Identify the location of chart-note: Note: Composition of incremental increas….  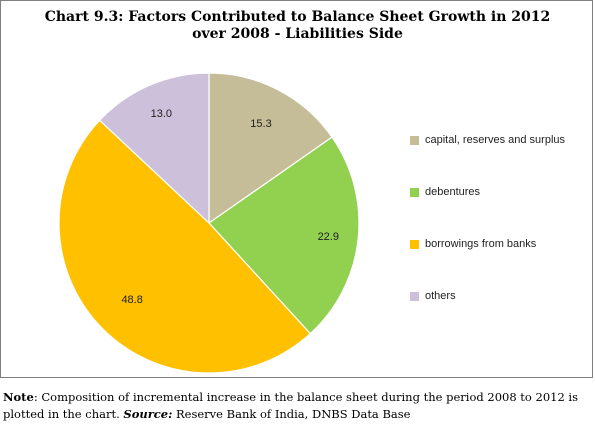
(297, 406).